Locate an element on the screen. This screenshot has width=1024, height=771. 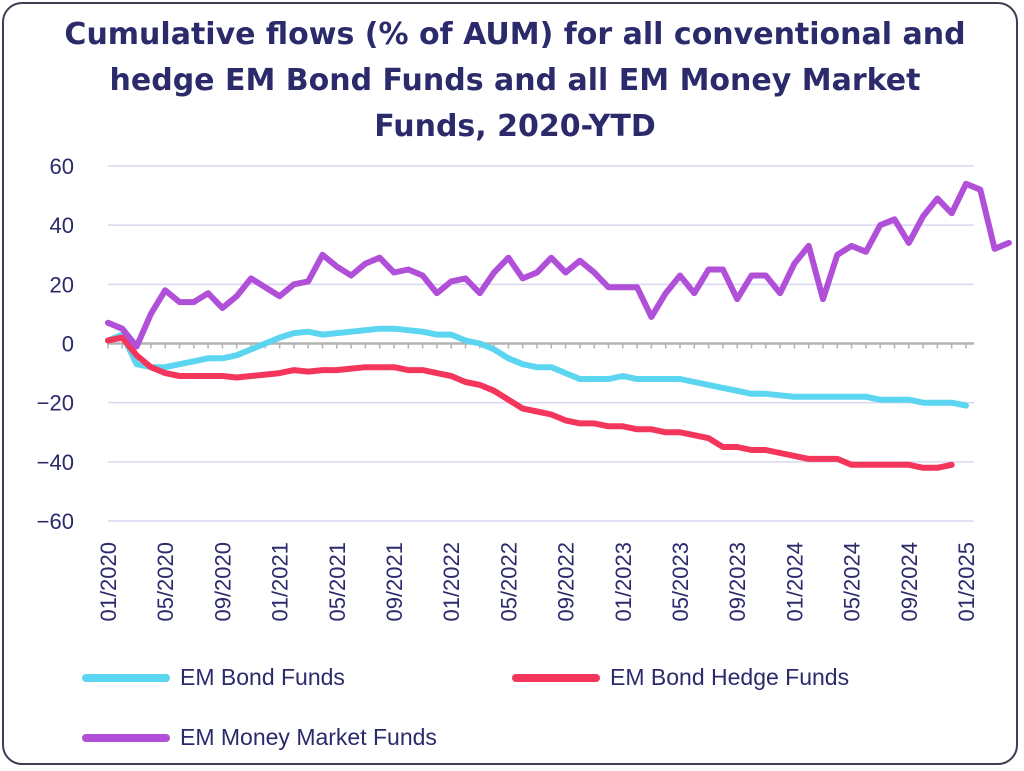
y-tick-label: 20 is located at coordinates (62, 284).